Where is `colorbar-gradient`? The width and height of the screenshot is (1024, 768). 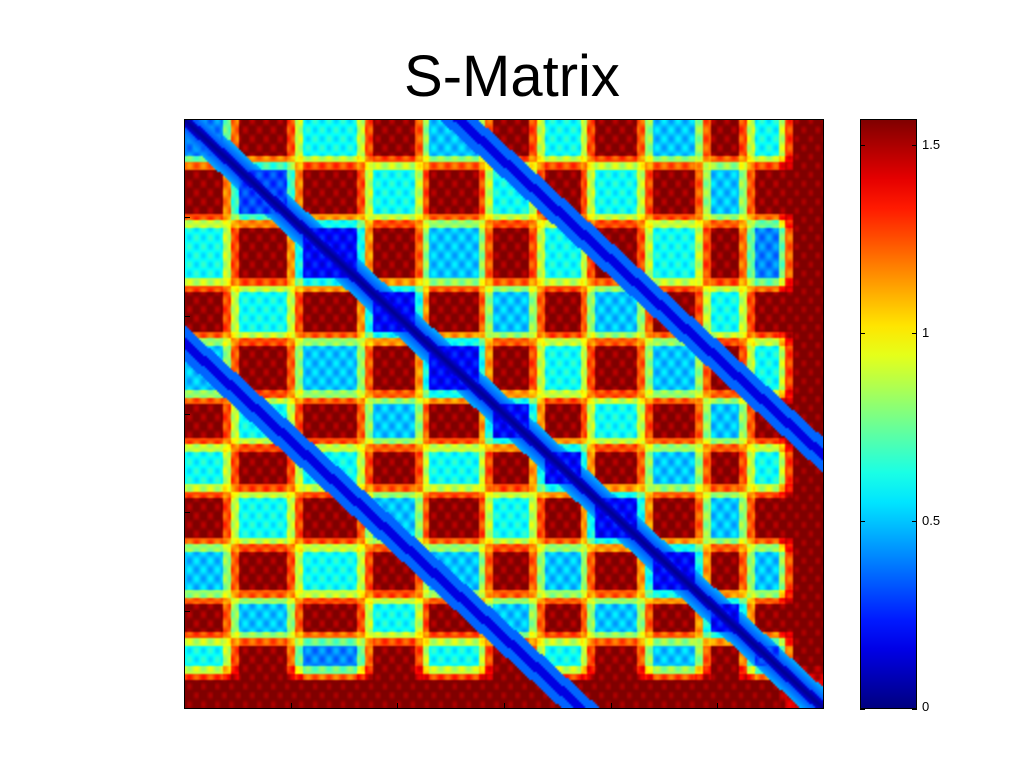 colorbar-gradient is located at coordinates (888, 414).